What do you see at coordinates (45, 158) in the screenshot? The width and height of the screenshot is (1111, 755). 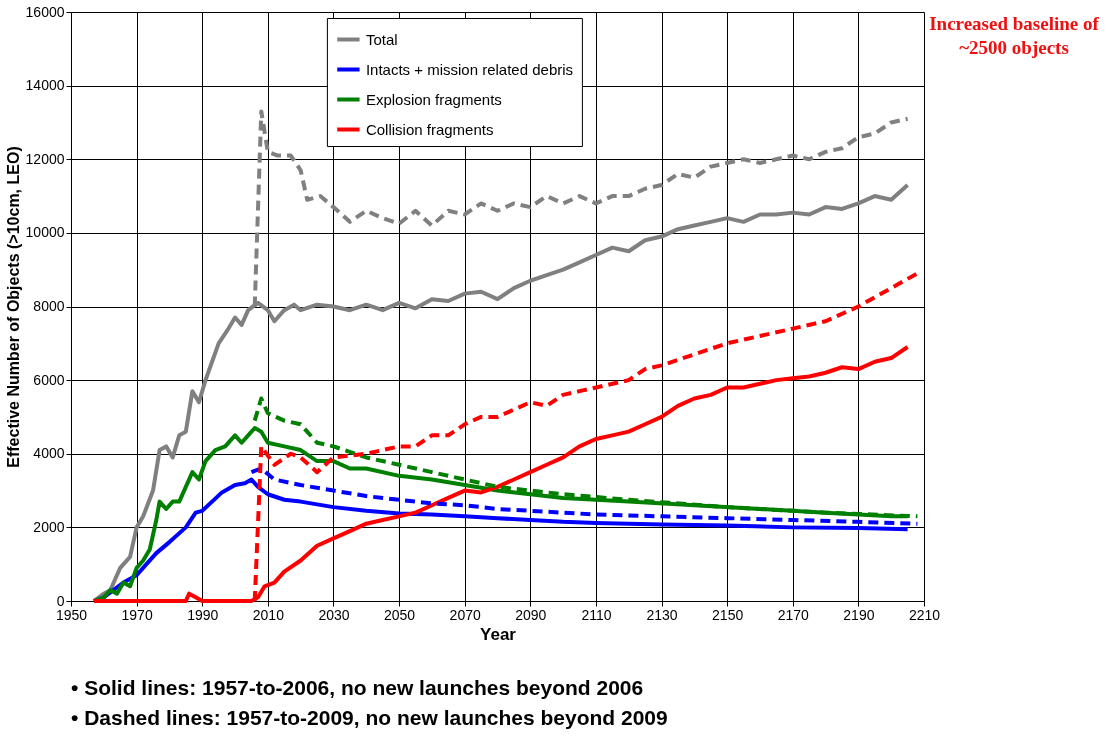 I see `y-tick-label: 12000` at bounding box center [45, 158].